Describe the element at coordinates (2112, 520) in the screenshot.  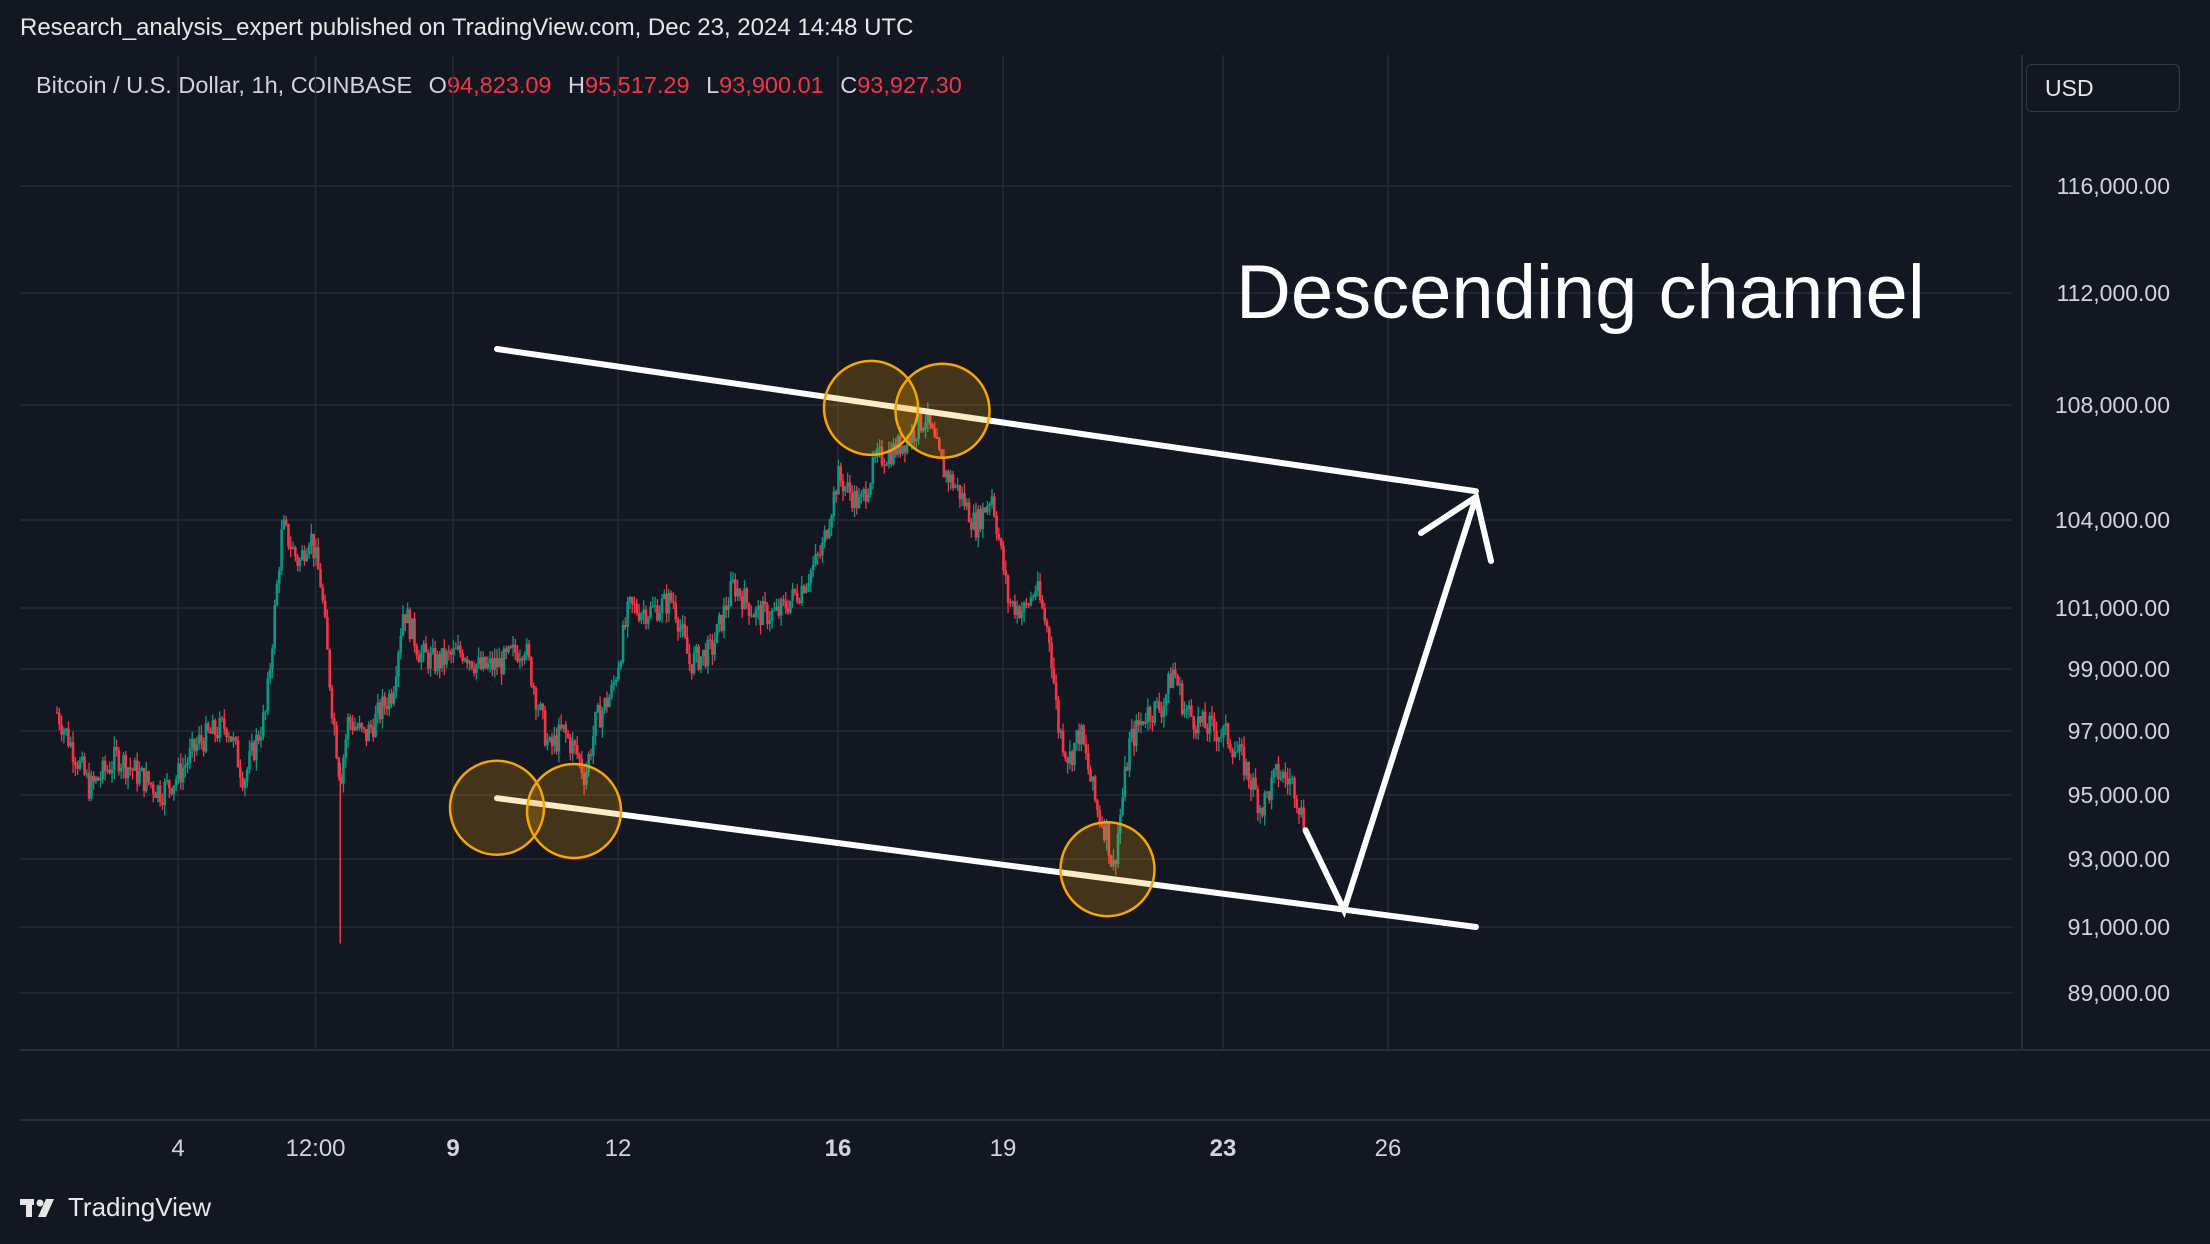
I see `y-tick-label: 104,000.00` at that location.